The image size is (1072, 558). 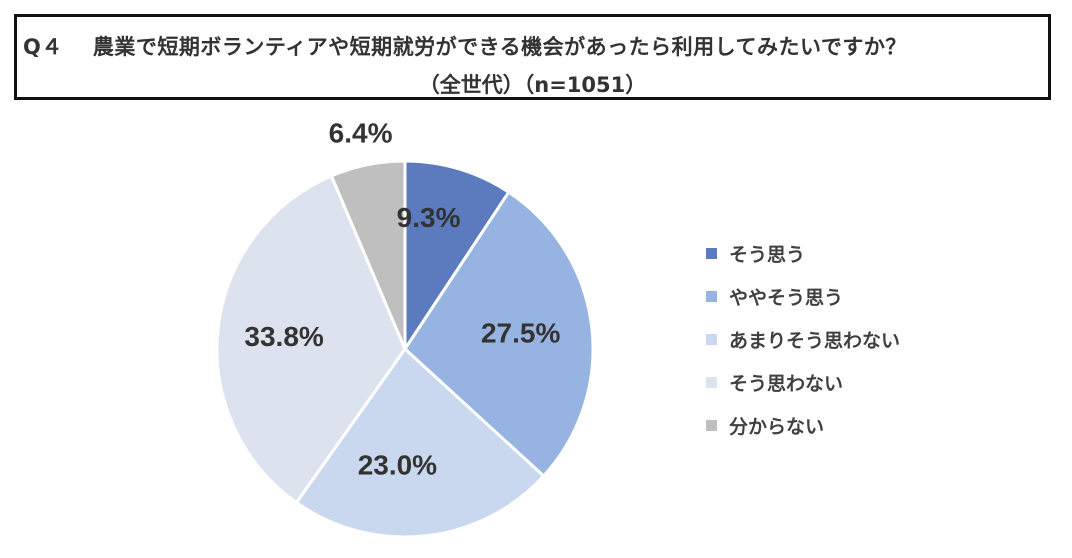 What do you see at coordinates (767, 254) in the screenshot?
I see `legend-label: そう思う` at bounding box center [767, 254].